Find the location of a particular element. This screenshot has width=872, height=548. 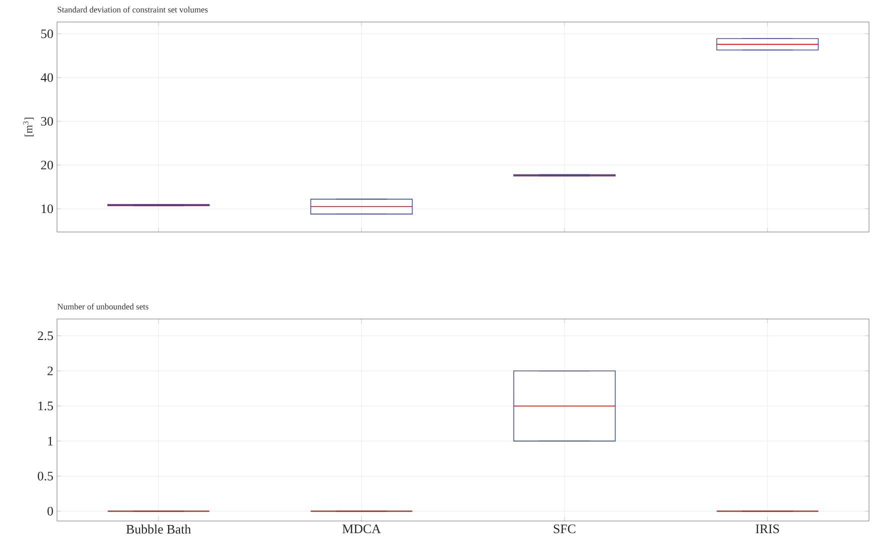

y-tick-label: 2 is located at coordinates (50, 371).